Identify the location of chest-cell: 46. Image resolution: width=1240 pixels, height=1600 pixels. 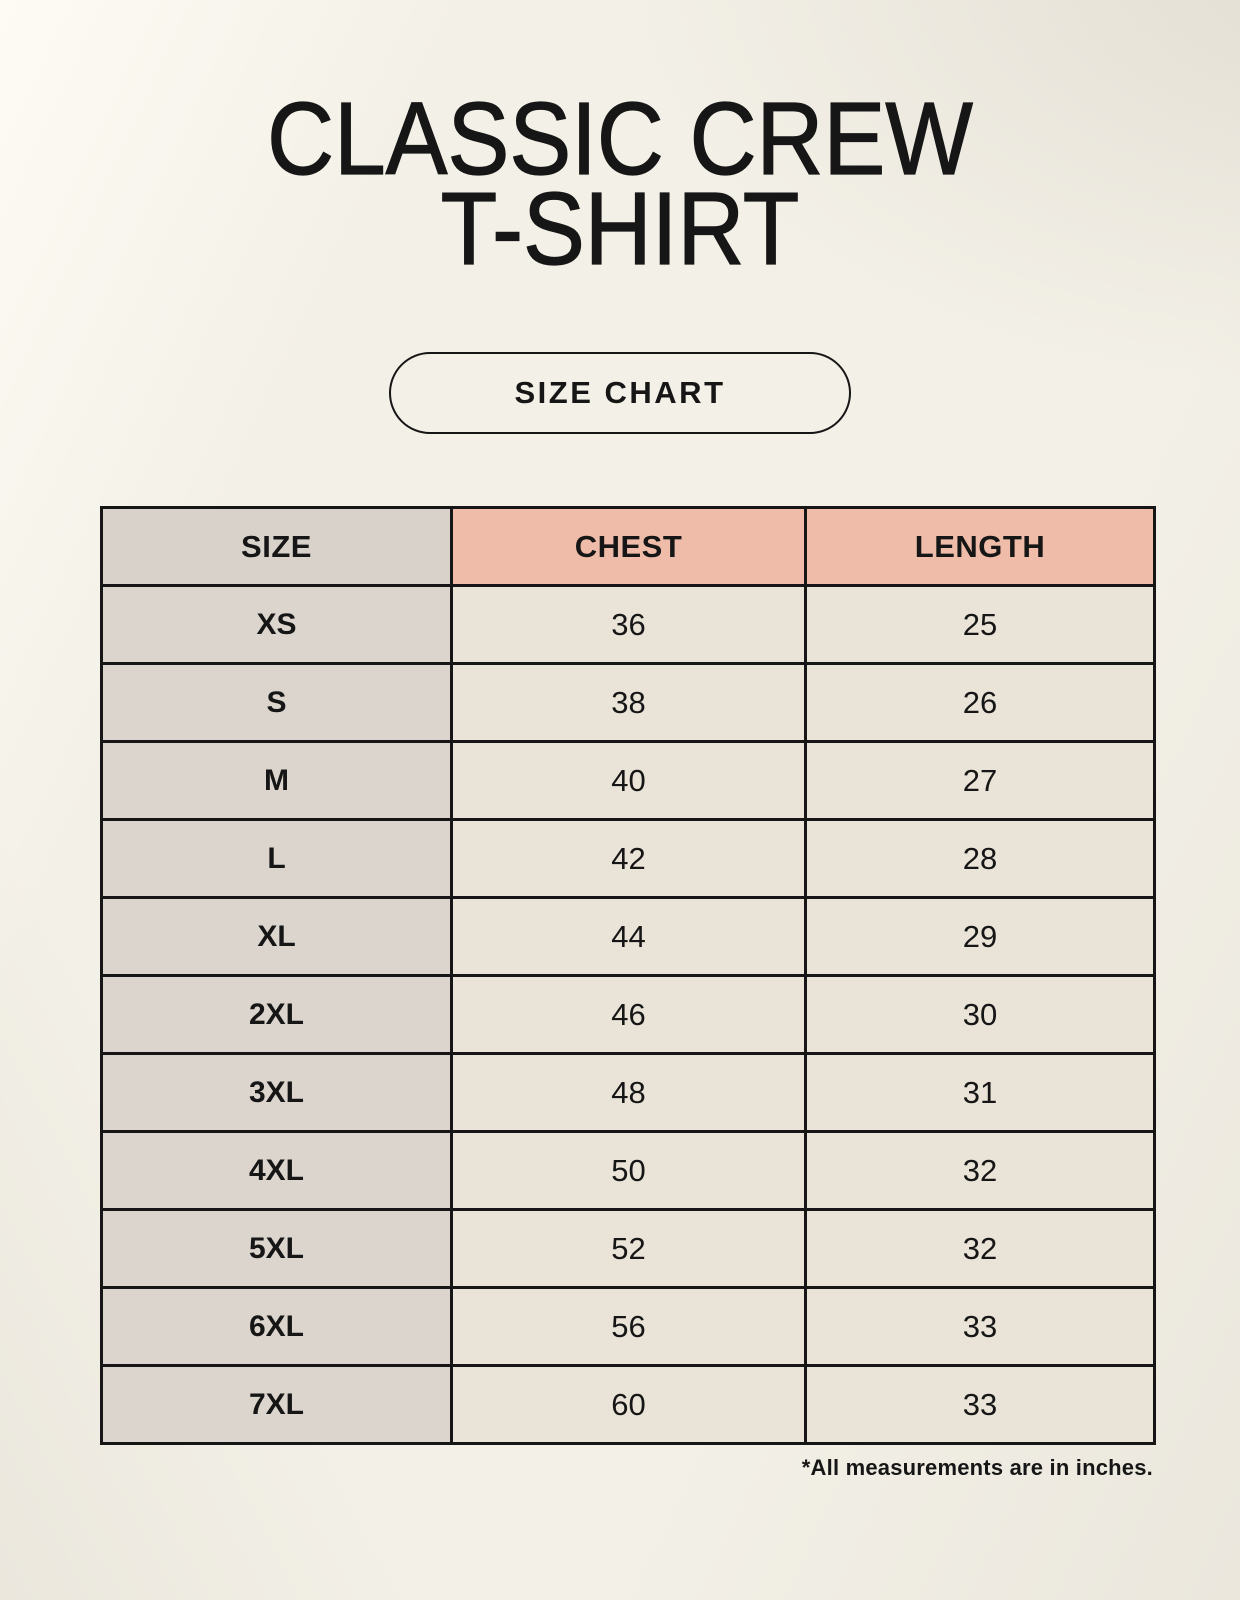
(628, 1015).